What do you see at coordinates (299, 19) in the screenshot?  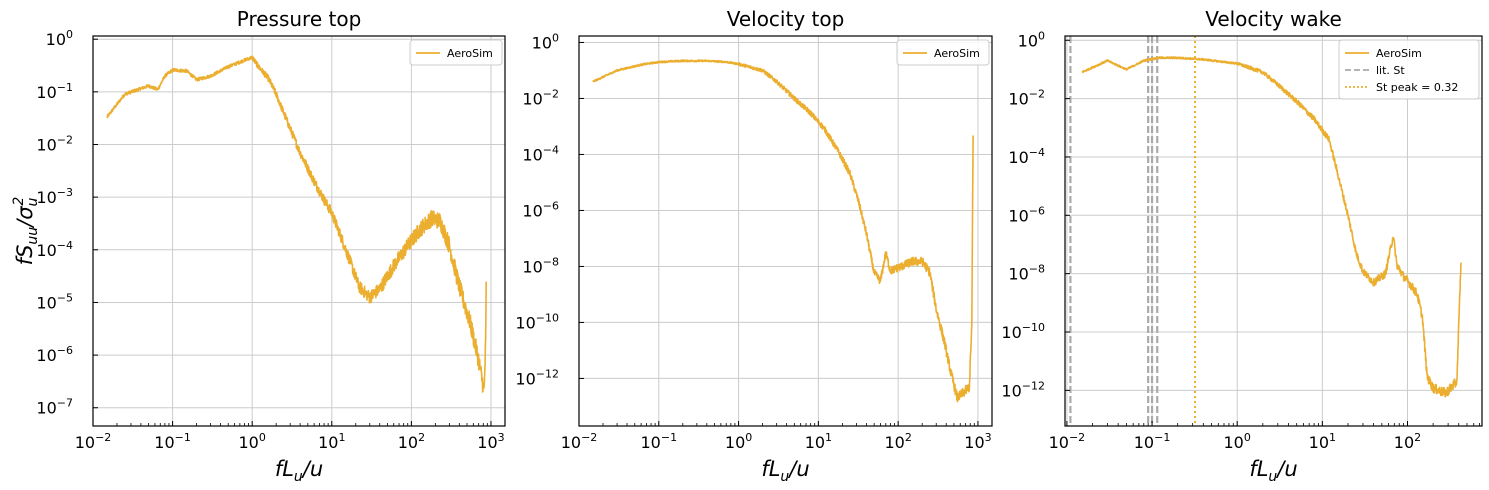 I see `chart-title: Pressure top` at bounding box center [299, 19].